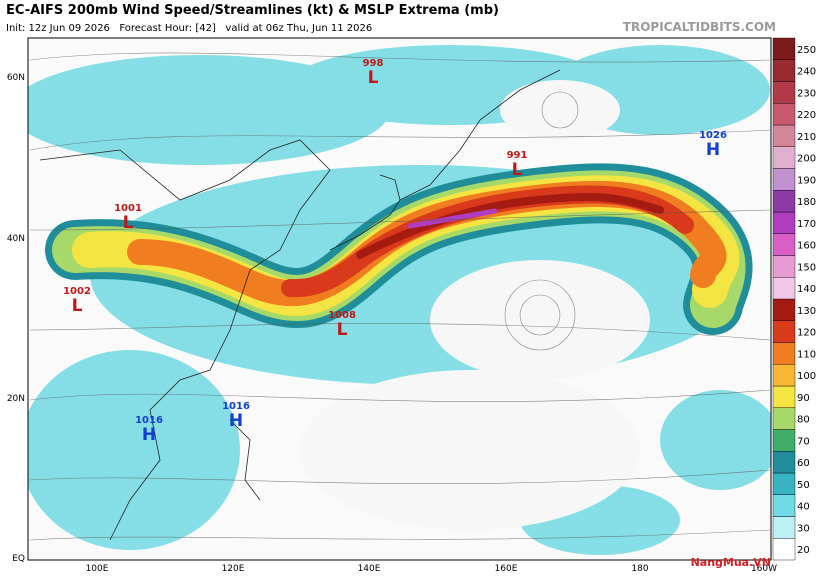  What do you see at coordinates (342, 315) in the screenshot?
I see `pressure-value: 1008` at bounding box center [342, 315].